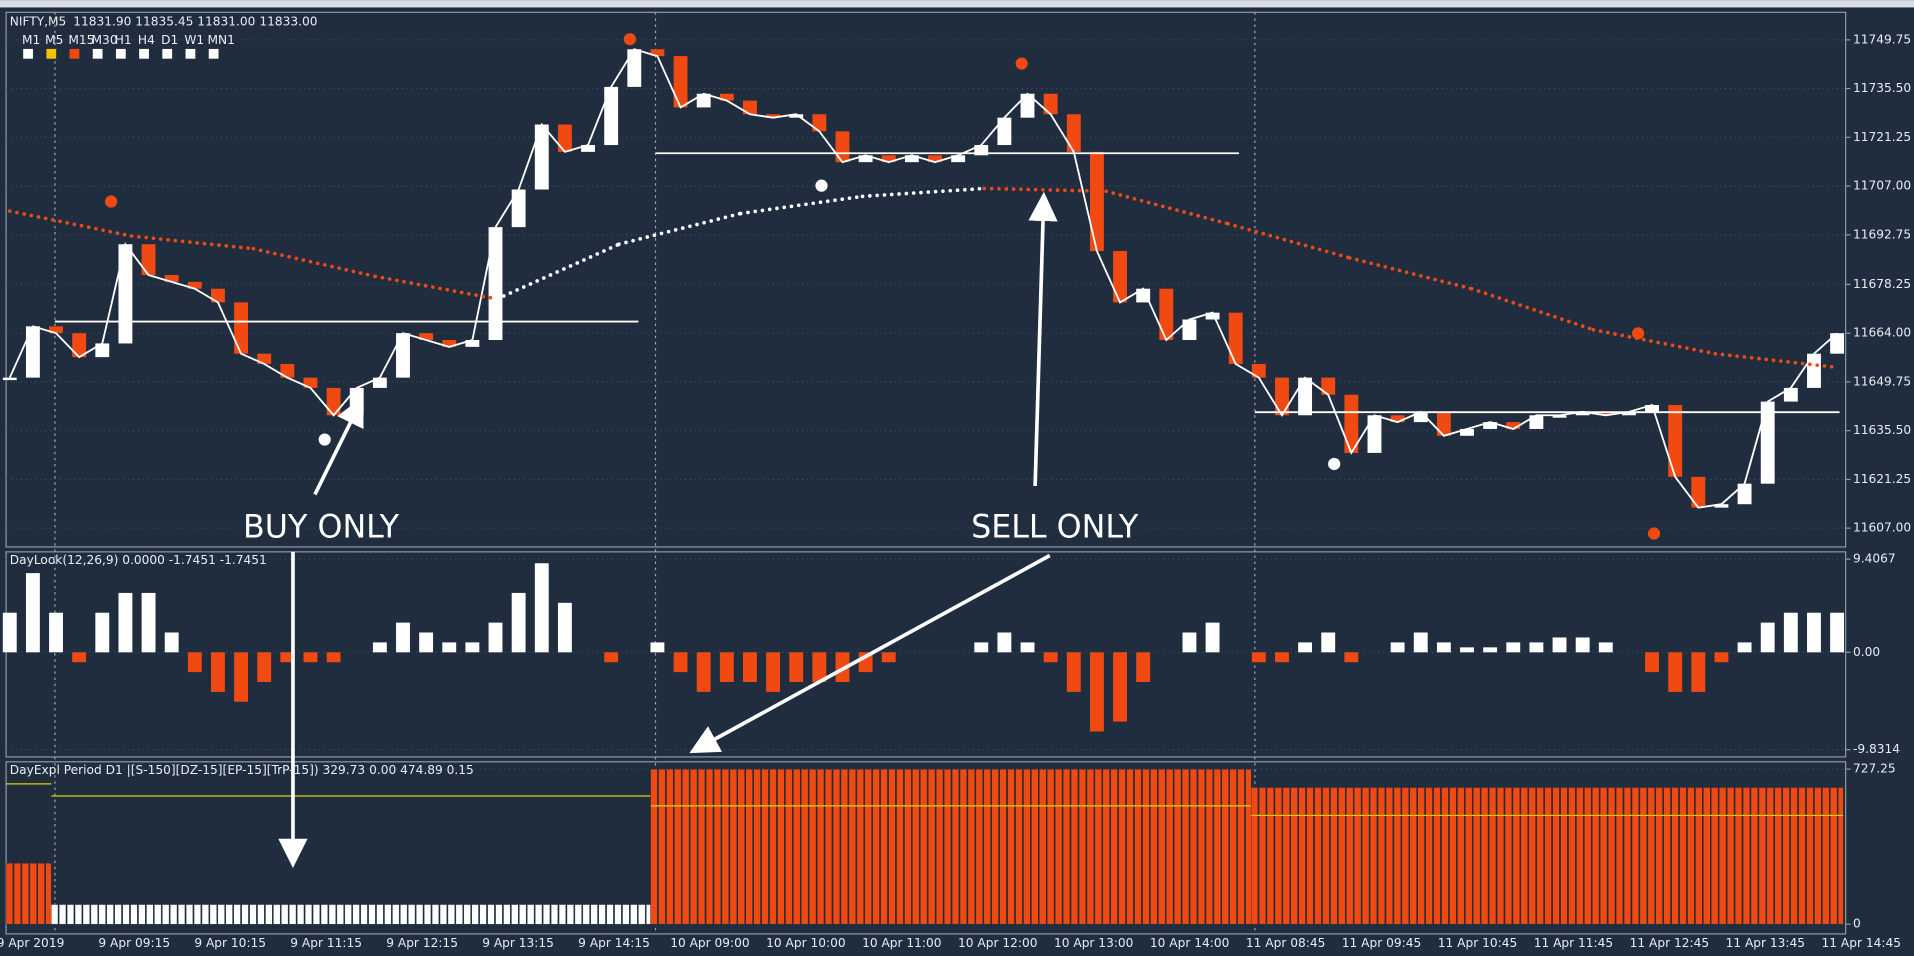 The height and width of the screenshot is (956, 1914). Describe the element at coordinates (194, 40) in the screenshot. I see `timeframe: W1` at that location.